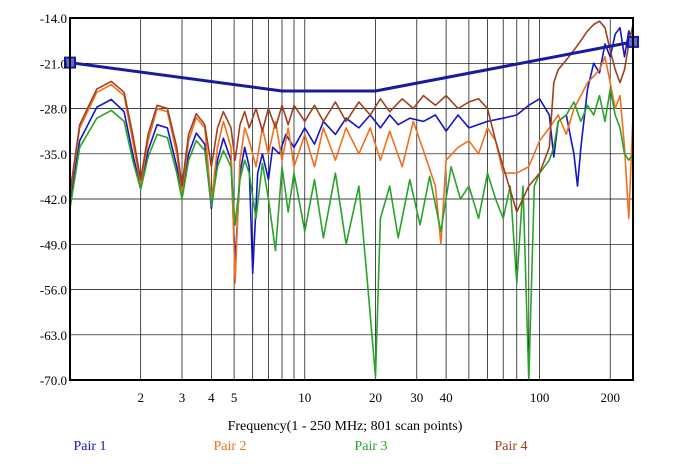 The height and width of the screenshot is (464, 694). I want to click on x-tick-label: 10, so click(304, 397).